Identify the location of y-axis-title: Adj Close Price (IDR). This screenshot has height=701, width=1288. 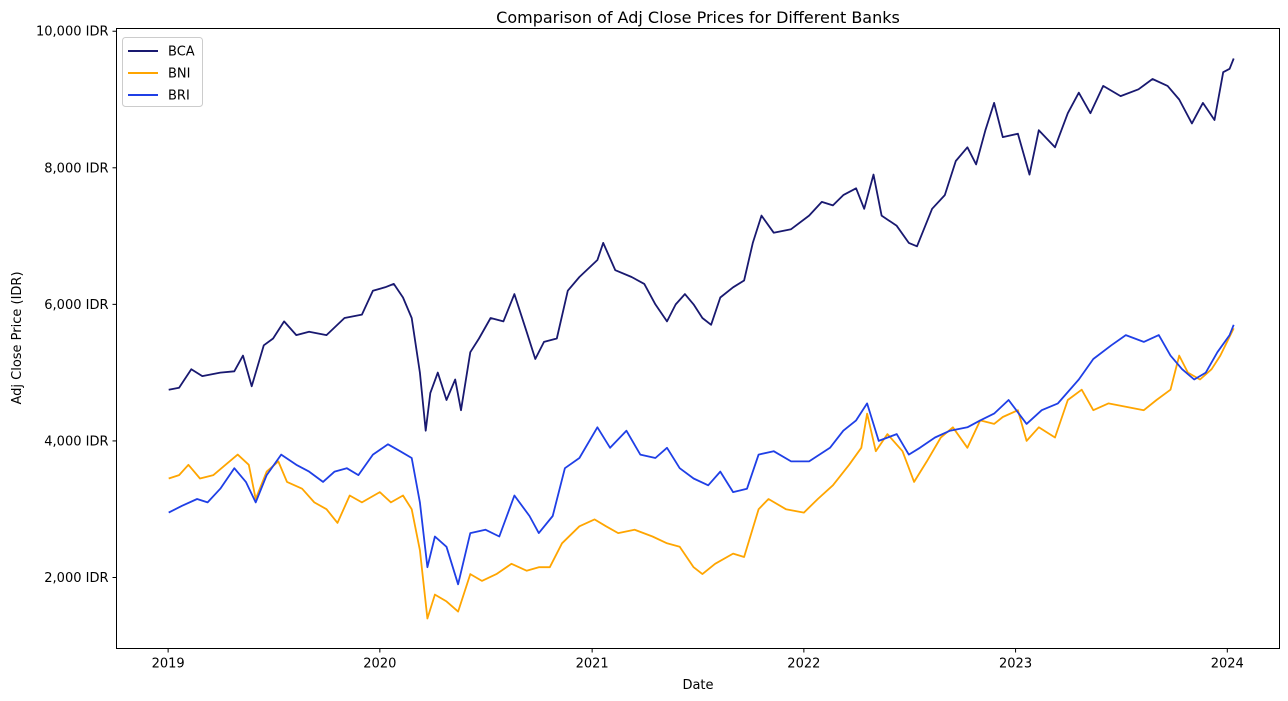
(17, 337).